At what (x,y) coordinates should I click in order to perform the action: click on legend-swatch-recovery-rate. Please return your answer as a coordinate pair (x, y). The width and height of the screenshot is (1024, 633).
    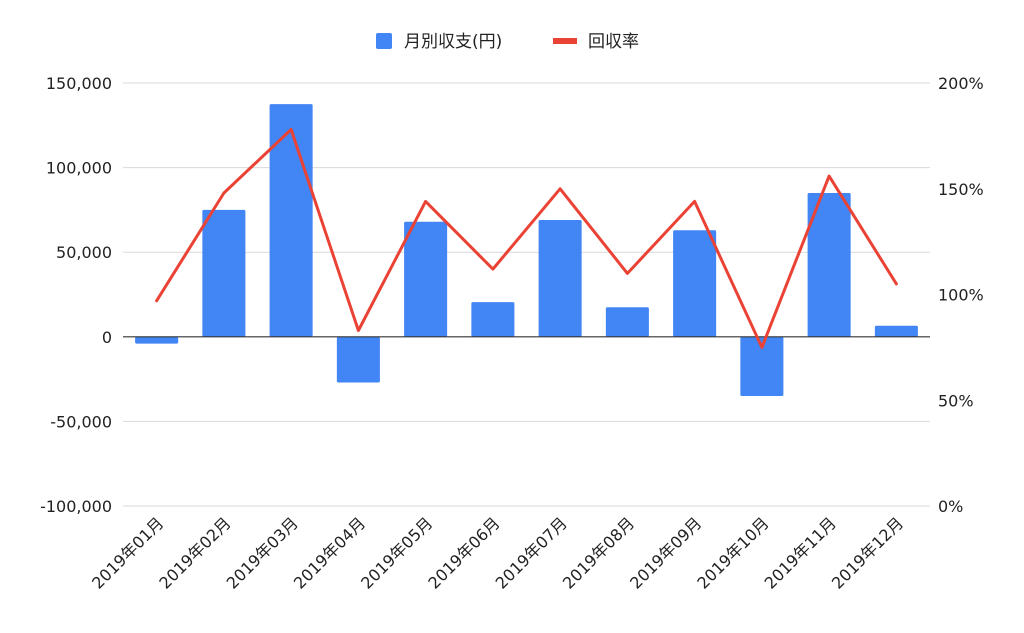
    Looking at the image, I should click on (565, 41).